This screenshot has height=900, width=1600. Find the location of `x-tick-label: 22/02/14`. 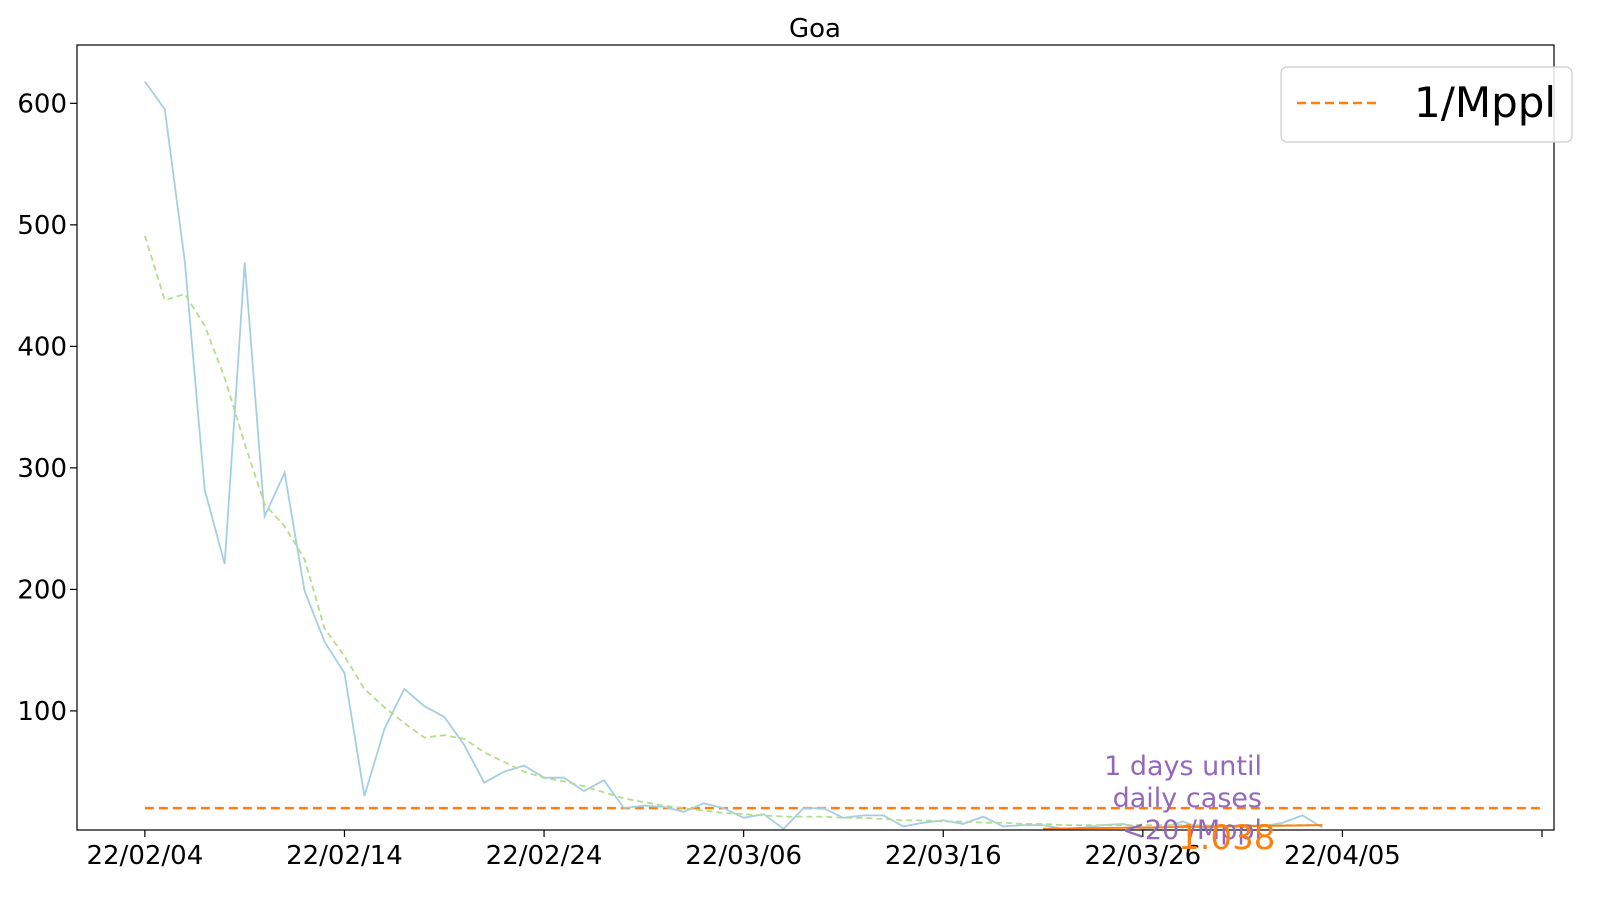

x-tick-label: 22/02/14 is located at coordinates (344, 856).